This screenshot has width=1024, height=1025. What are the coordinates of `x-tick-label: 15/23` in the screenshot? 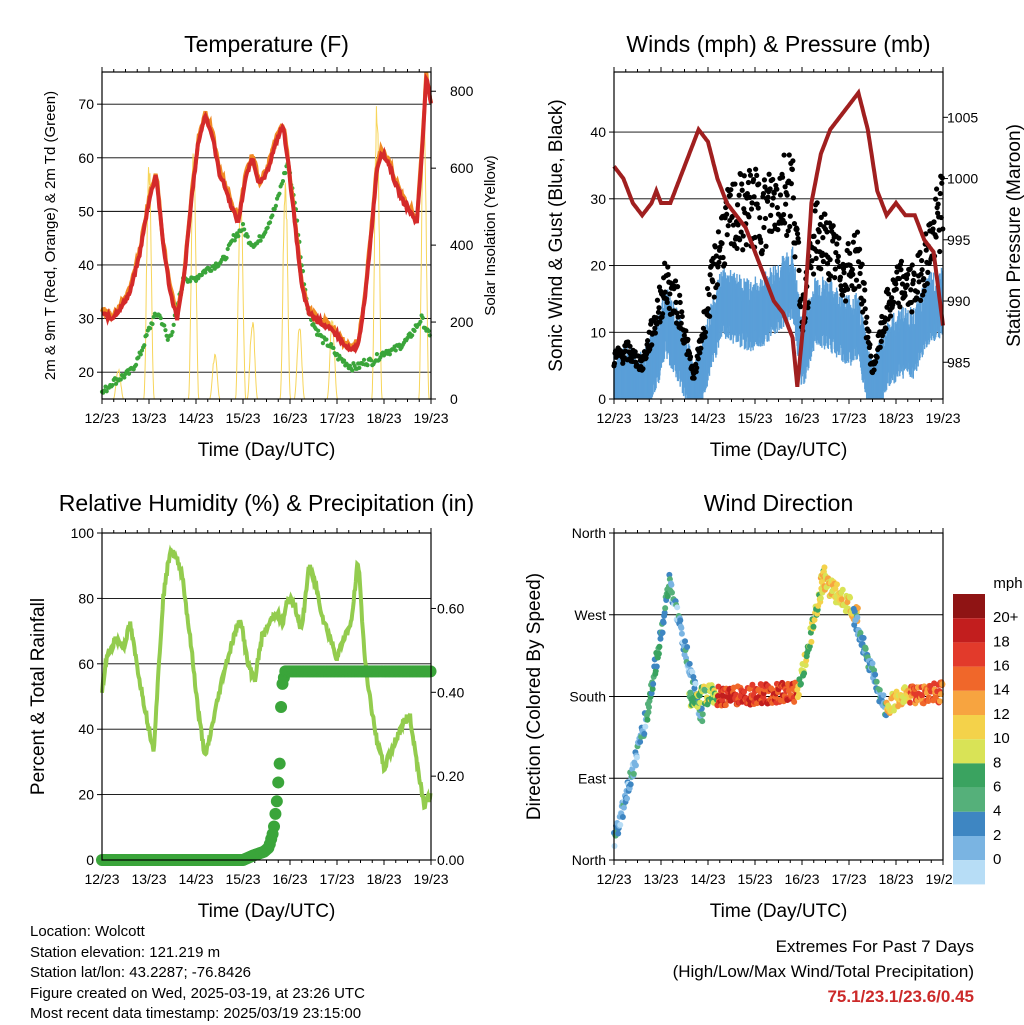 It's located at (242, 418).